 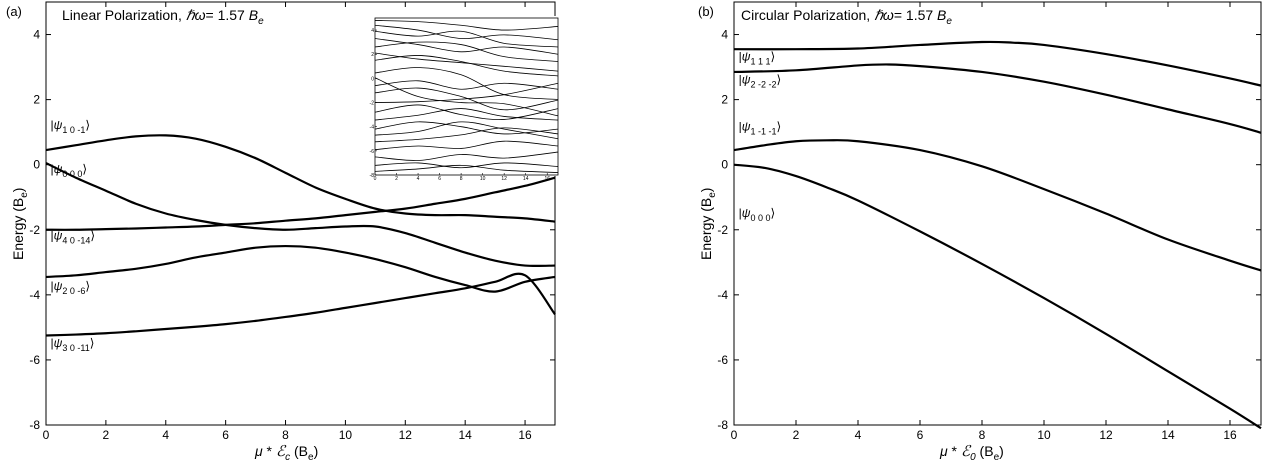 What do you see at coordinates (418, 179) in the screenshot?
I see `inset-x-tick-label: 4` at bounding box center [418, 179].